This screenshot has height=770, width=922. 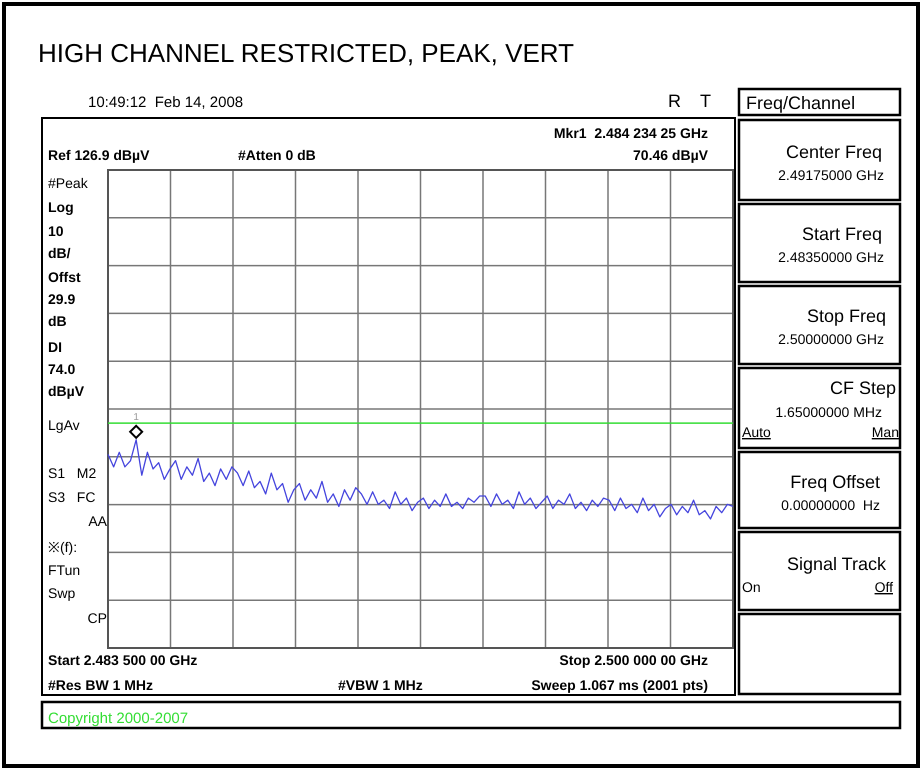 What do you see at coordinates (846, 316) in the screenshot?
I see `text: Stop Freq` at bounding box center [846, 316].